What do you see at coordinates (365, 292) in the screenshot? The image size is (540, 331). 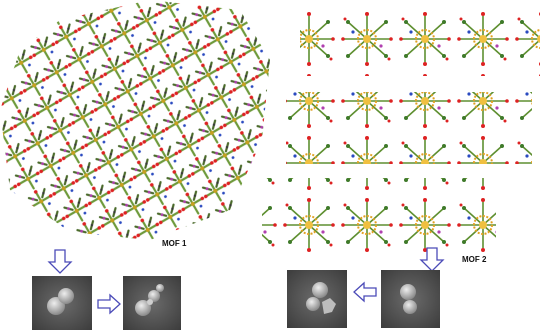 I see `arrow-left` at bounding box center [365, 292].